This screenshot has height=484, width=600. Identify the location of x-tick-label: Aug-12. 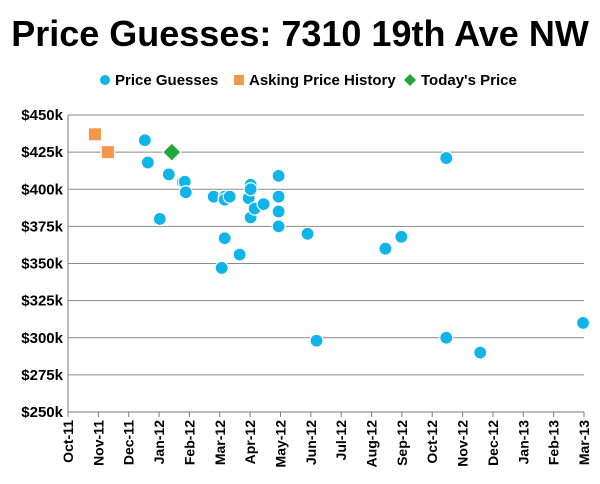
(372, 444).